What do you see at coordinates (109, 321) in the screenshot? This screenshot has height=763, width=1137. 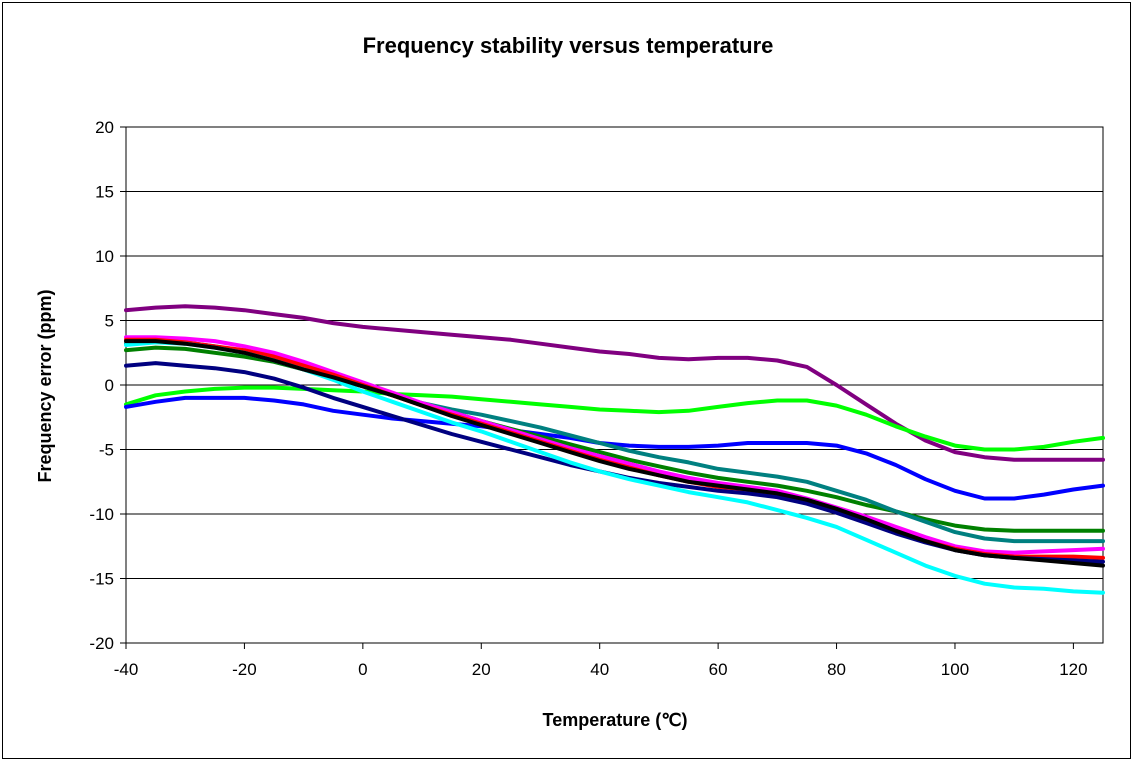 I see `y-tick-label: 5` at bounding box center [109, 321].